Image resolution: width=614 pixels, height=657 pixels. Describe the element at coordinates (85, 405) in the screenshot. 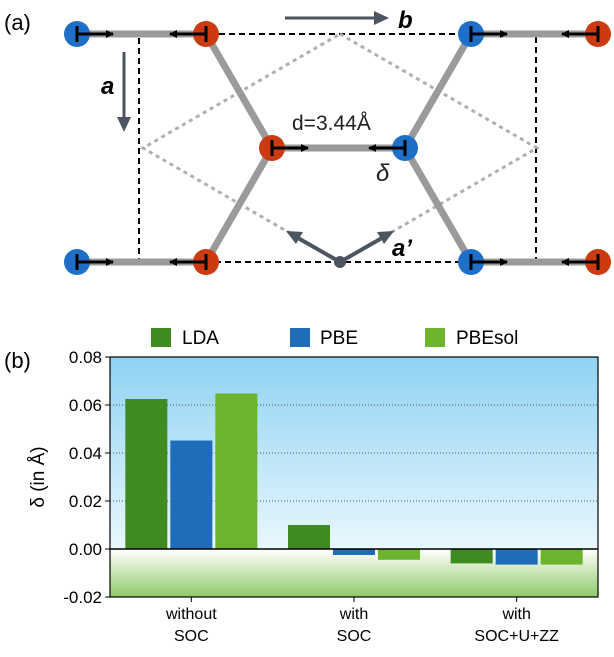

I see `y-tick-label: 0.06` at that location.